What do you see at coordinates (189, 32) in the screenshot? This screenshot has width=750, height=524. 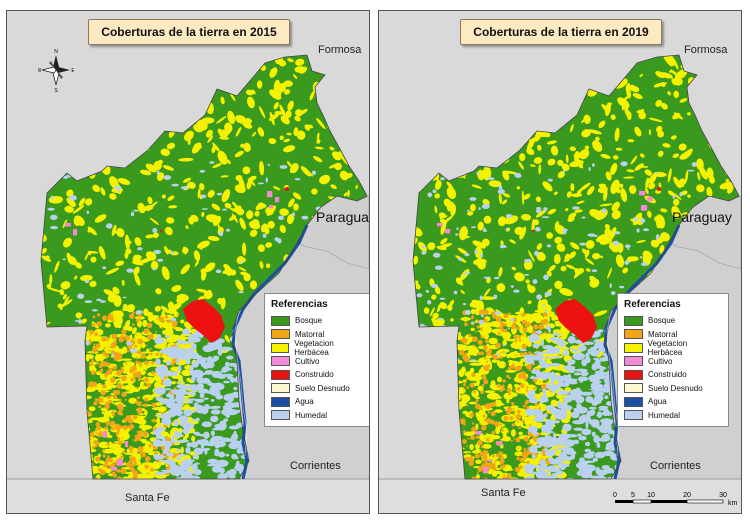 I see `map-title: Coberturas de la tierra en 2015` at bounding box center [189, 32].